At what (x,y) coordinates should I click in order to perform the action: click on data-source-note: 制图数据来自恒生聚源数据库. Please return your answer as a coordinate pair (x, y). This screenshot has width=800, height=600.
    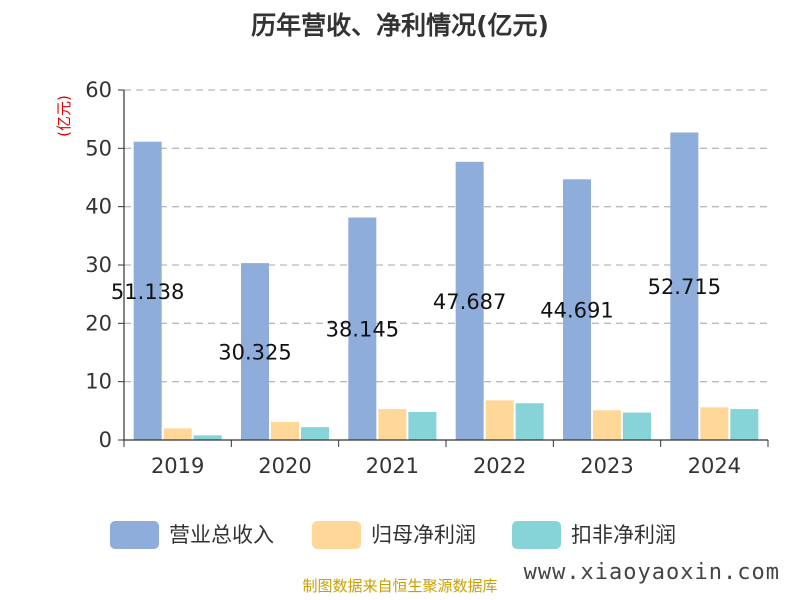
    Looking at the image, I should click on (399, 586).